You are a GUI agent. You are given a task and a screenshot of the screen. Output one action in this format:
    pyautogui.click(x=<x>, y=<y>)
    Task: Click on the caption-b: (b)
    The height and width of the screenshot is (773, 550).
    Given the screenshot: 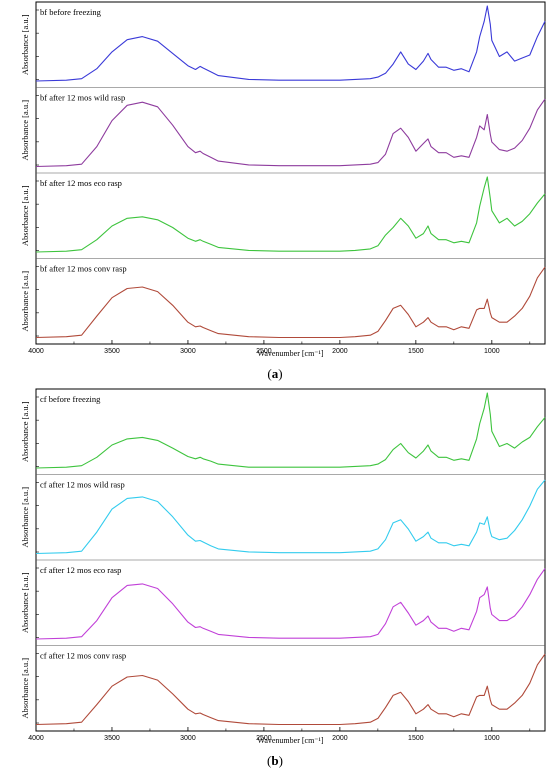 What is the action you would take?
    pyautogui.click(x=275, y=760)
    